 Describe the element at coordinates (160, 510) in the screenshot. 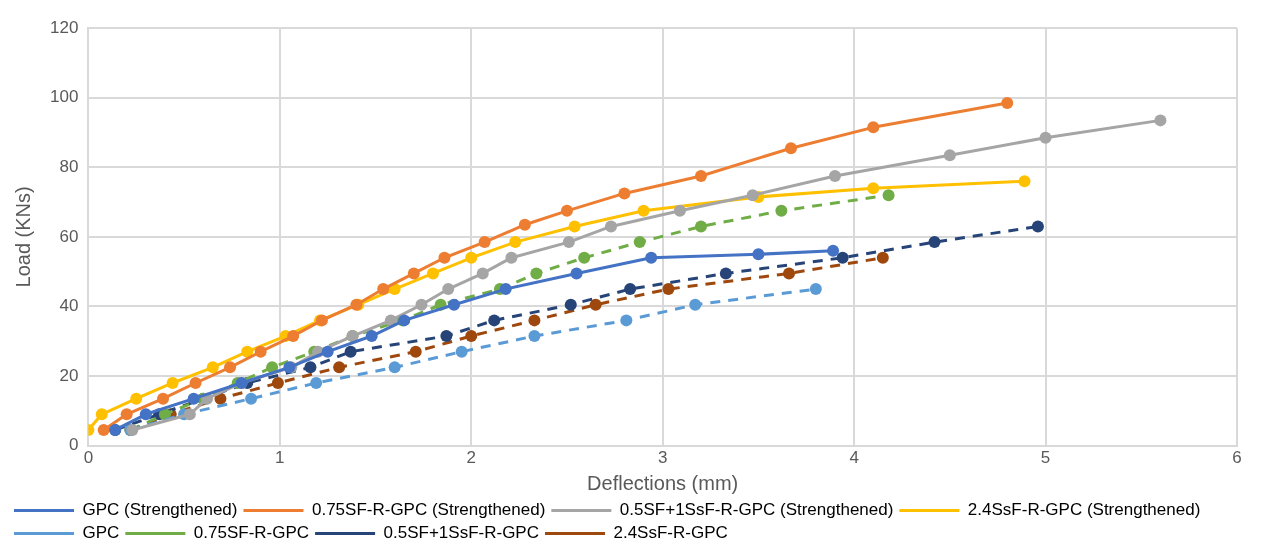

I see `legend-label: GPC (Strengthened)` at that location.